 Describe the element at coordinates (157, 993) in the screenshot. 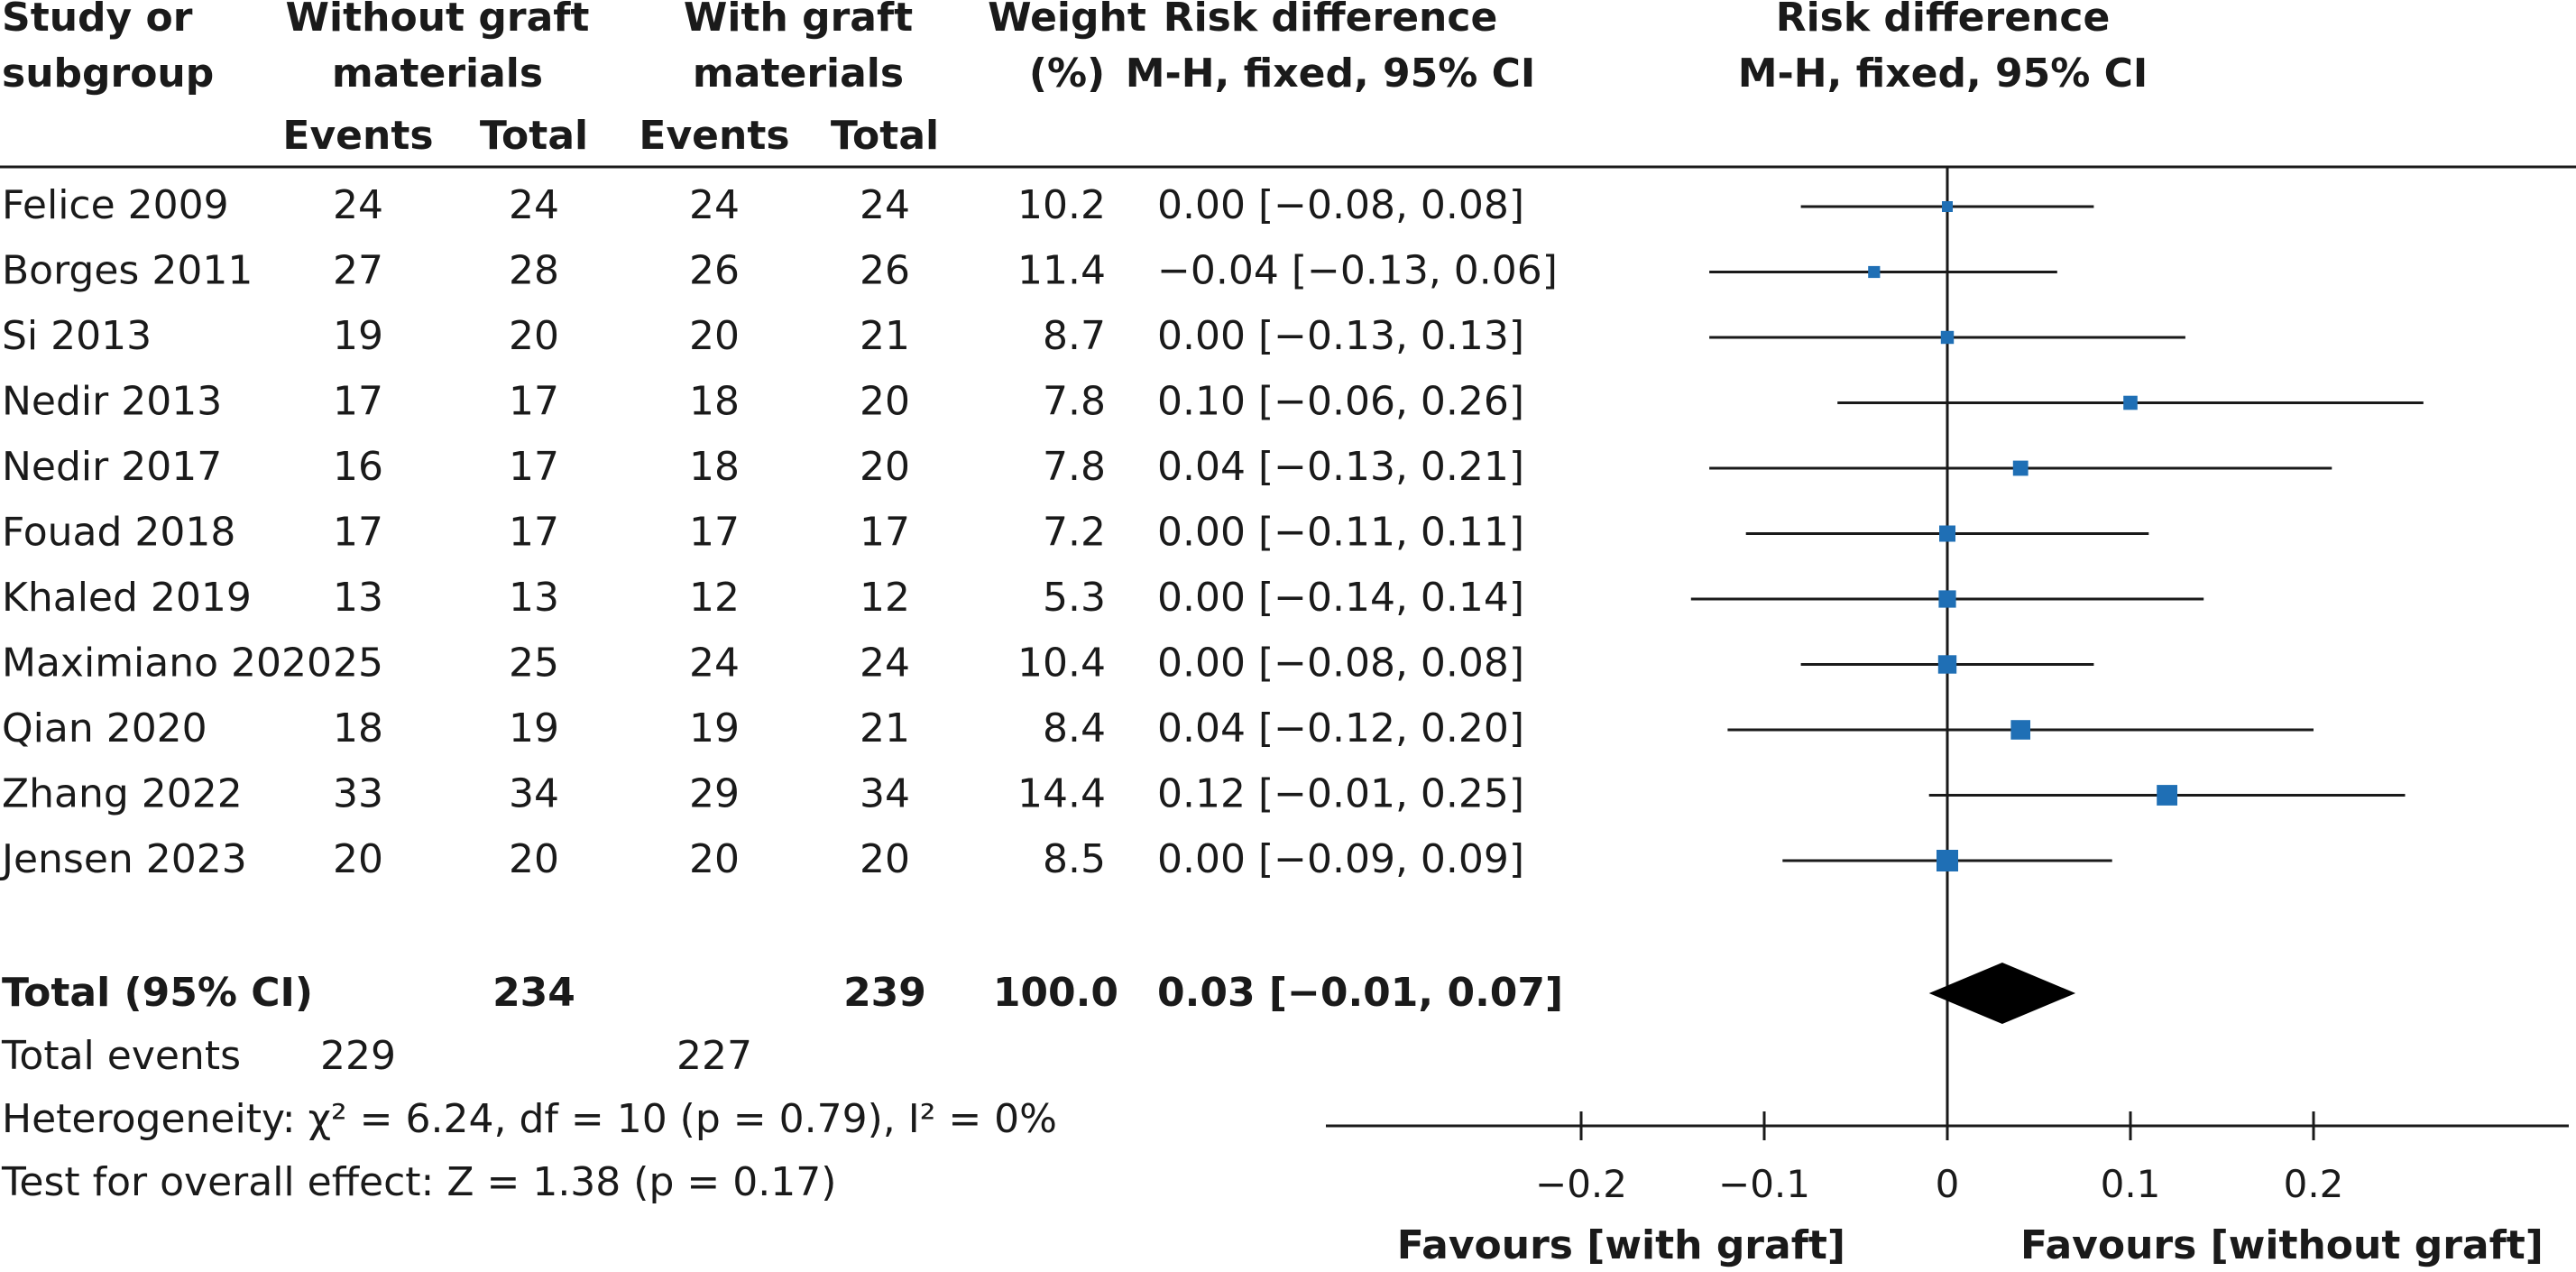

I see `total-label: Total (95% CI)` at that location.